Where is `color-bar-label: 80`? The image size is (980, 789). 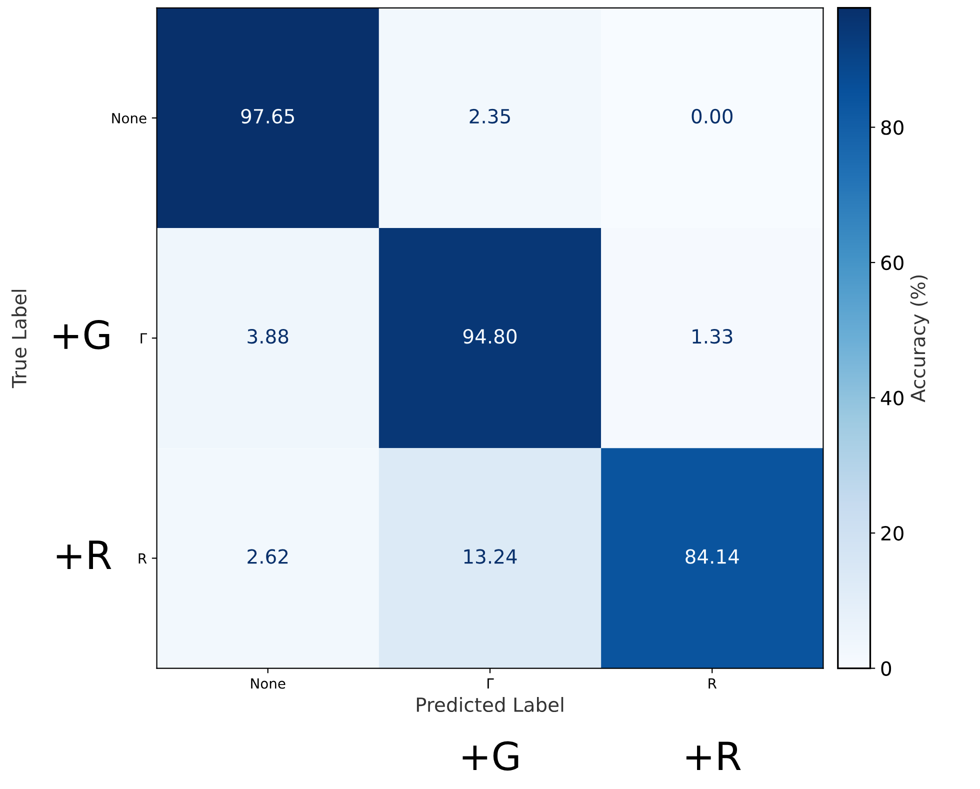
color-bar-label: 80 is located at coordinates (892, 127).